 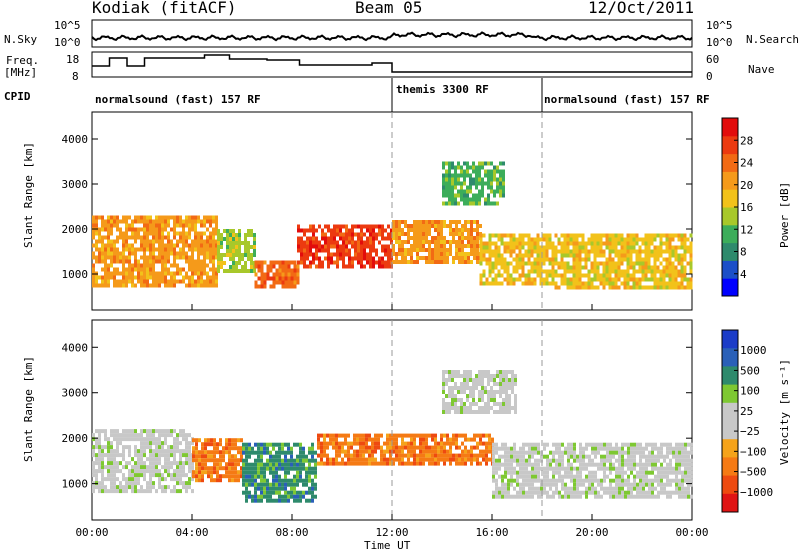 I want to click on x-tick-label: 20:00, so click(x=591, y=532).